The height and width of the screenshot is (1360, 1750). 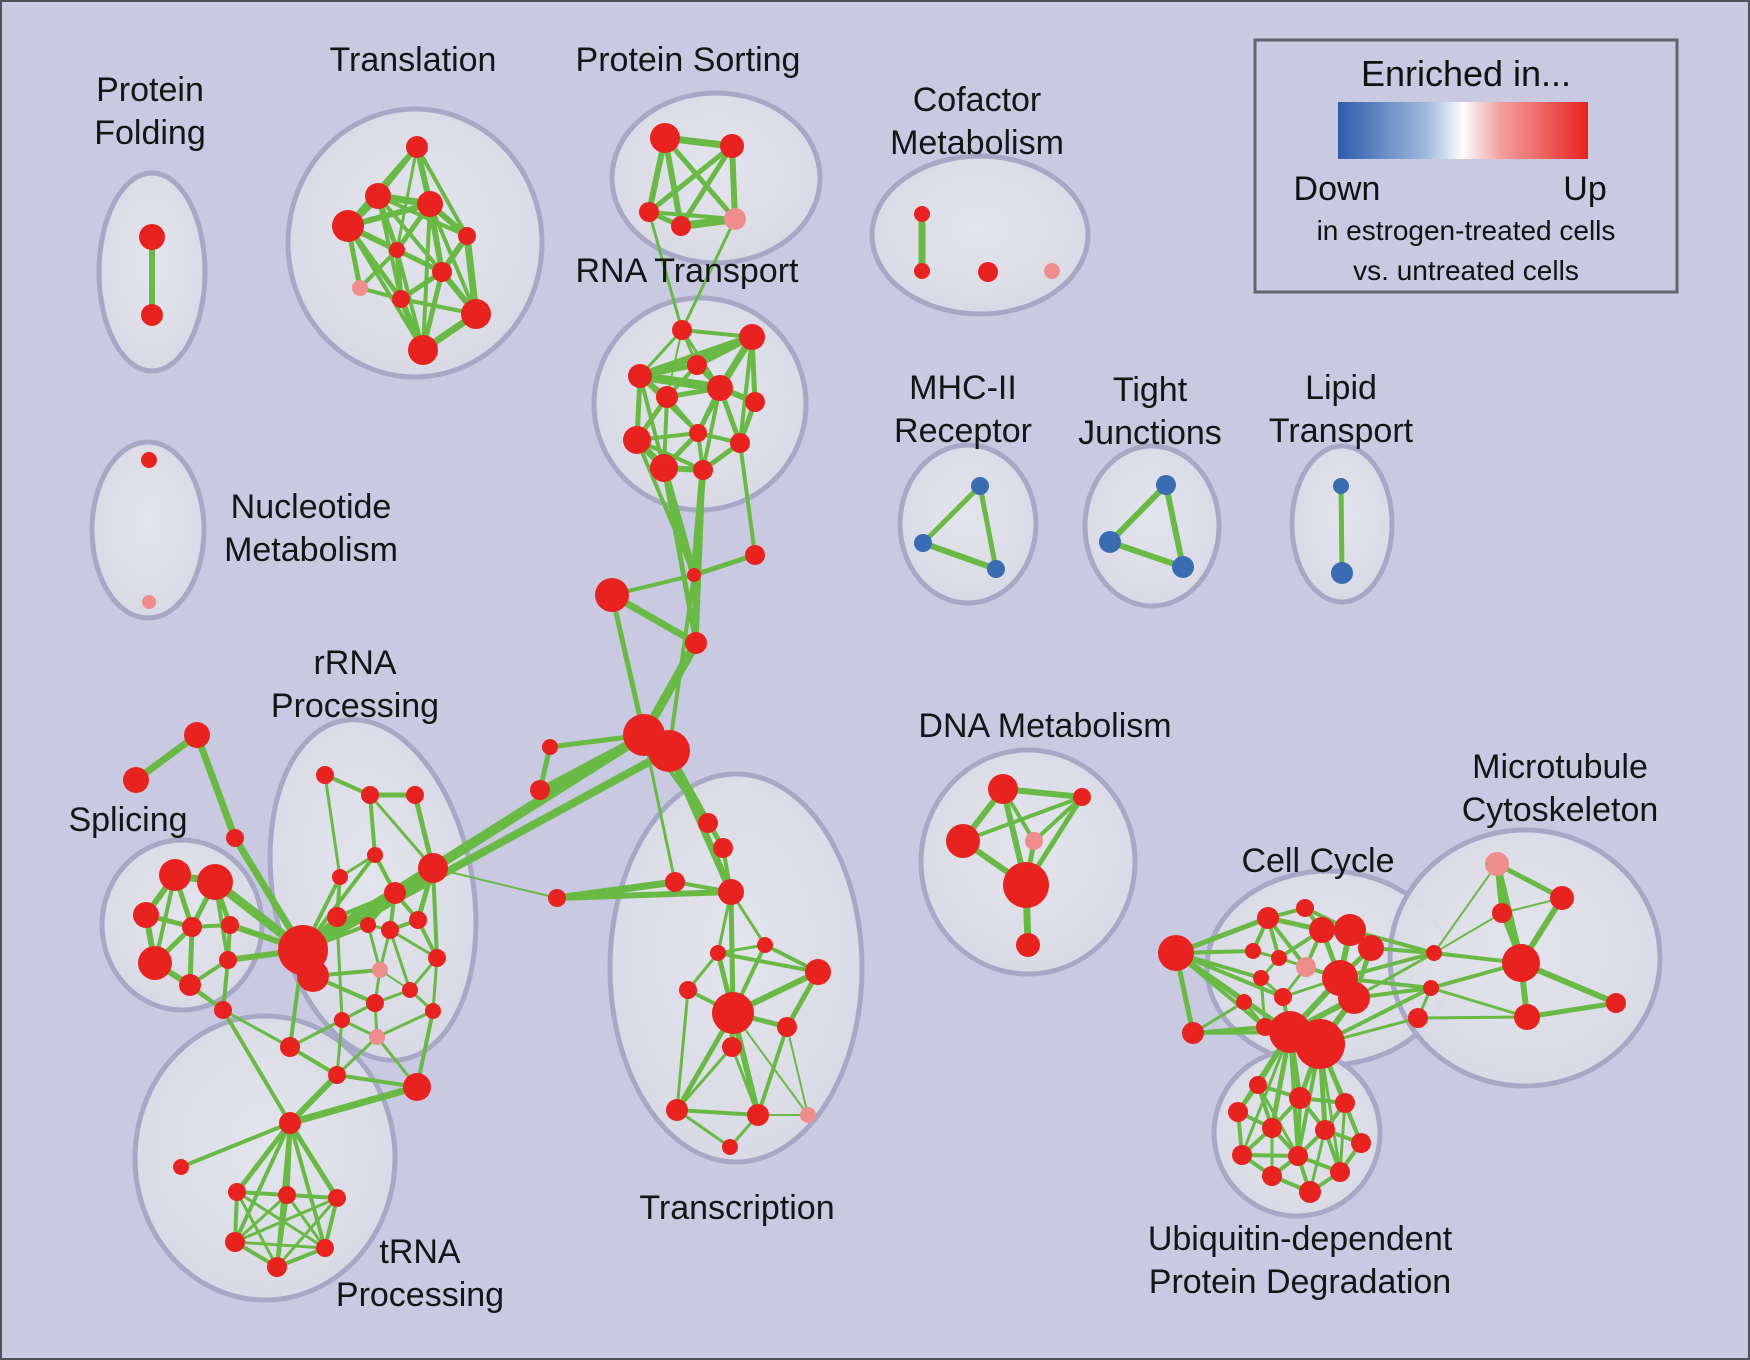 What do you see at coordinates (339, 1047) in the screenshot?
I see `edge-q18-q24` at bounding box center [339, 1047].